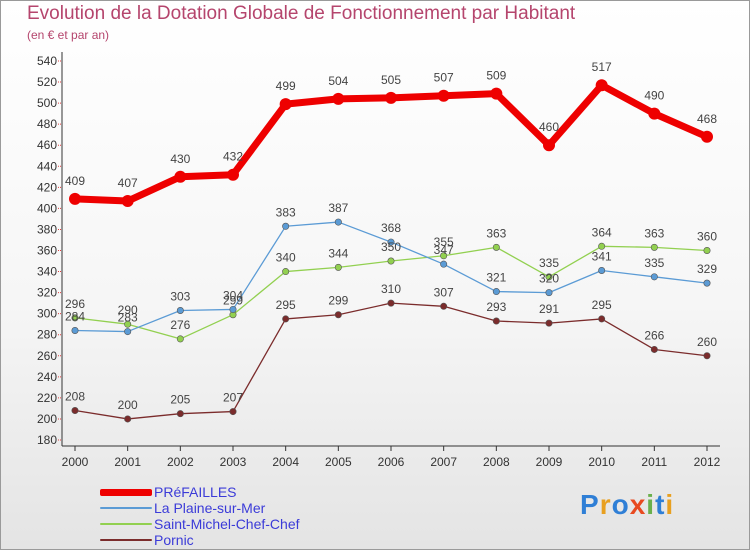 Image resolution: width=750 pixels, height=550 pixels. I want to click on data-label: 321, so click(496, 278).